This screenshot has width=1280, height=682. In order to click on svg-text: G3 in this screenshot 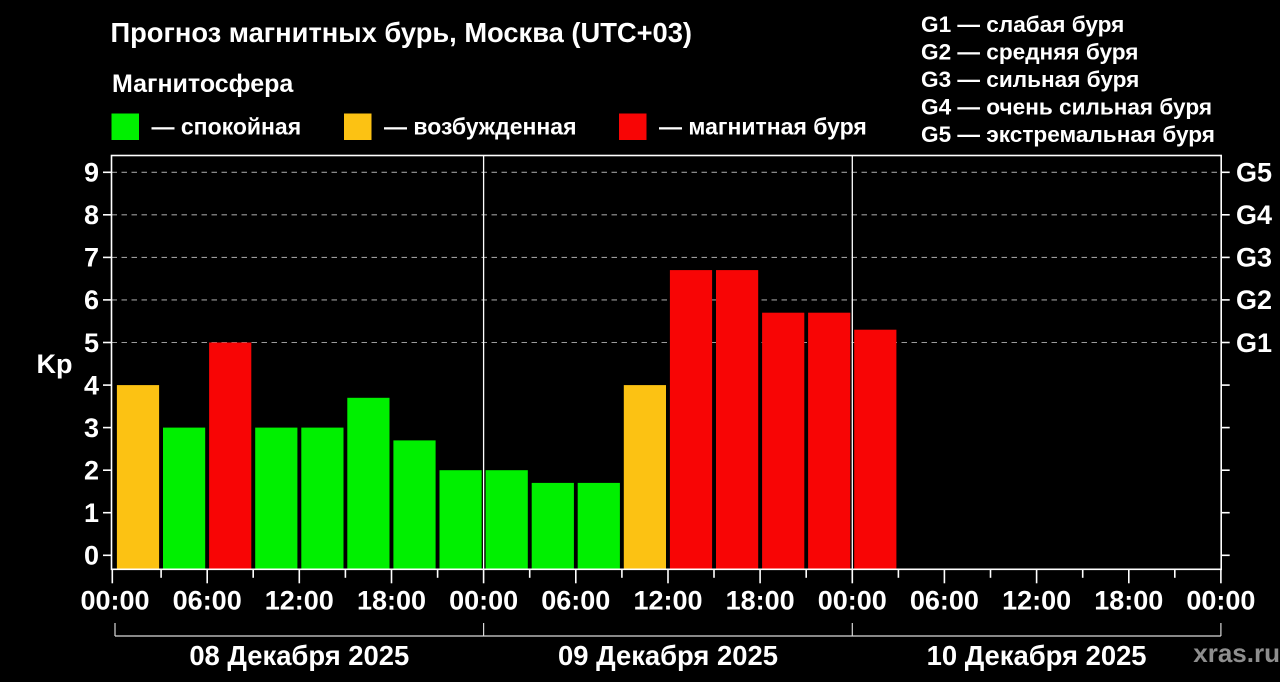, I will do `click(1254, 258)`.